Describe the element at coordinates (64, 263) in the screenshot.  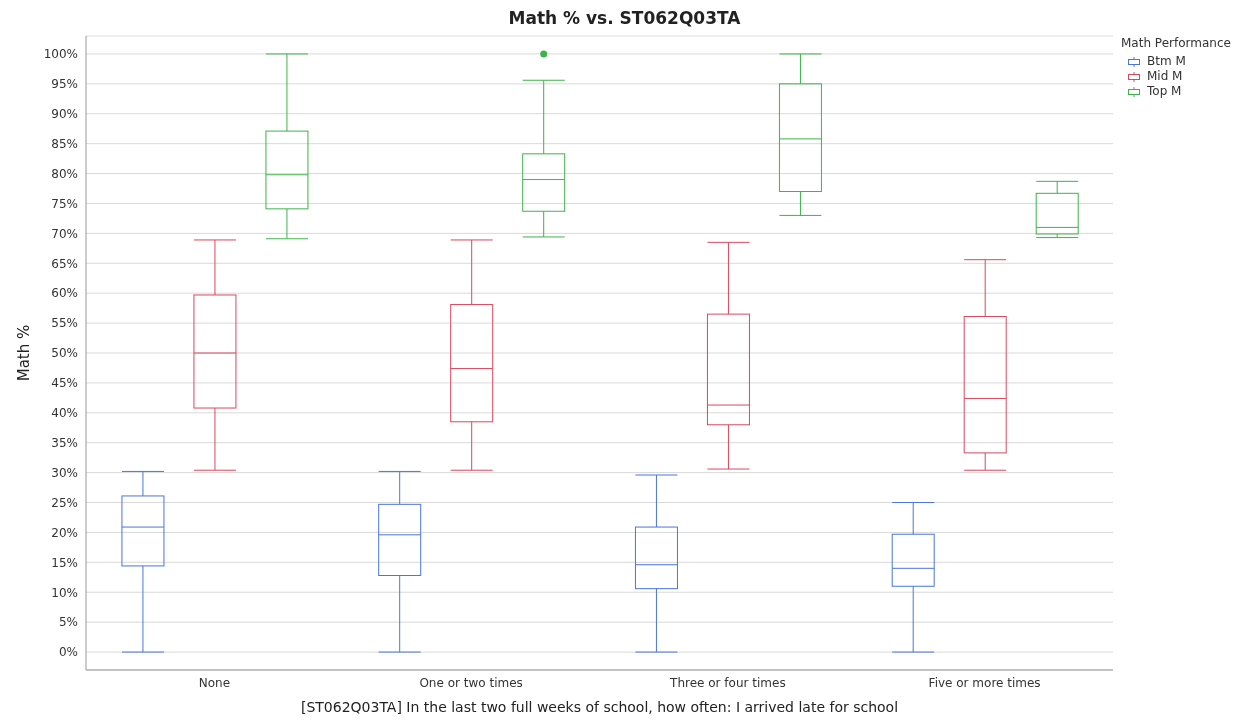
I see `y-tick-label: 65%` at that location.